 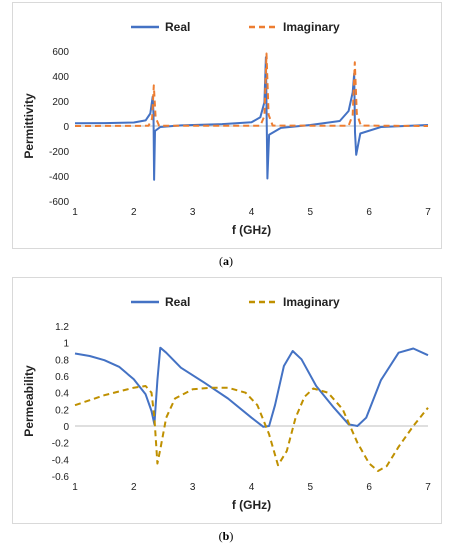 What do you see at coordinates (231, 261) in the screenshot?
I see `caption-a-close: )` at bounding box center [231, 261].